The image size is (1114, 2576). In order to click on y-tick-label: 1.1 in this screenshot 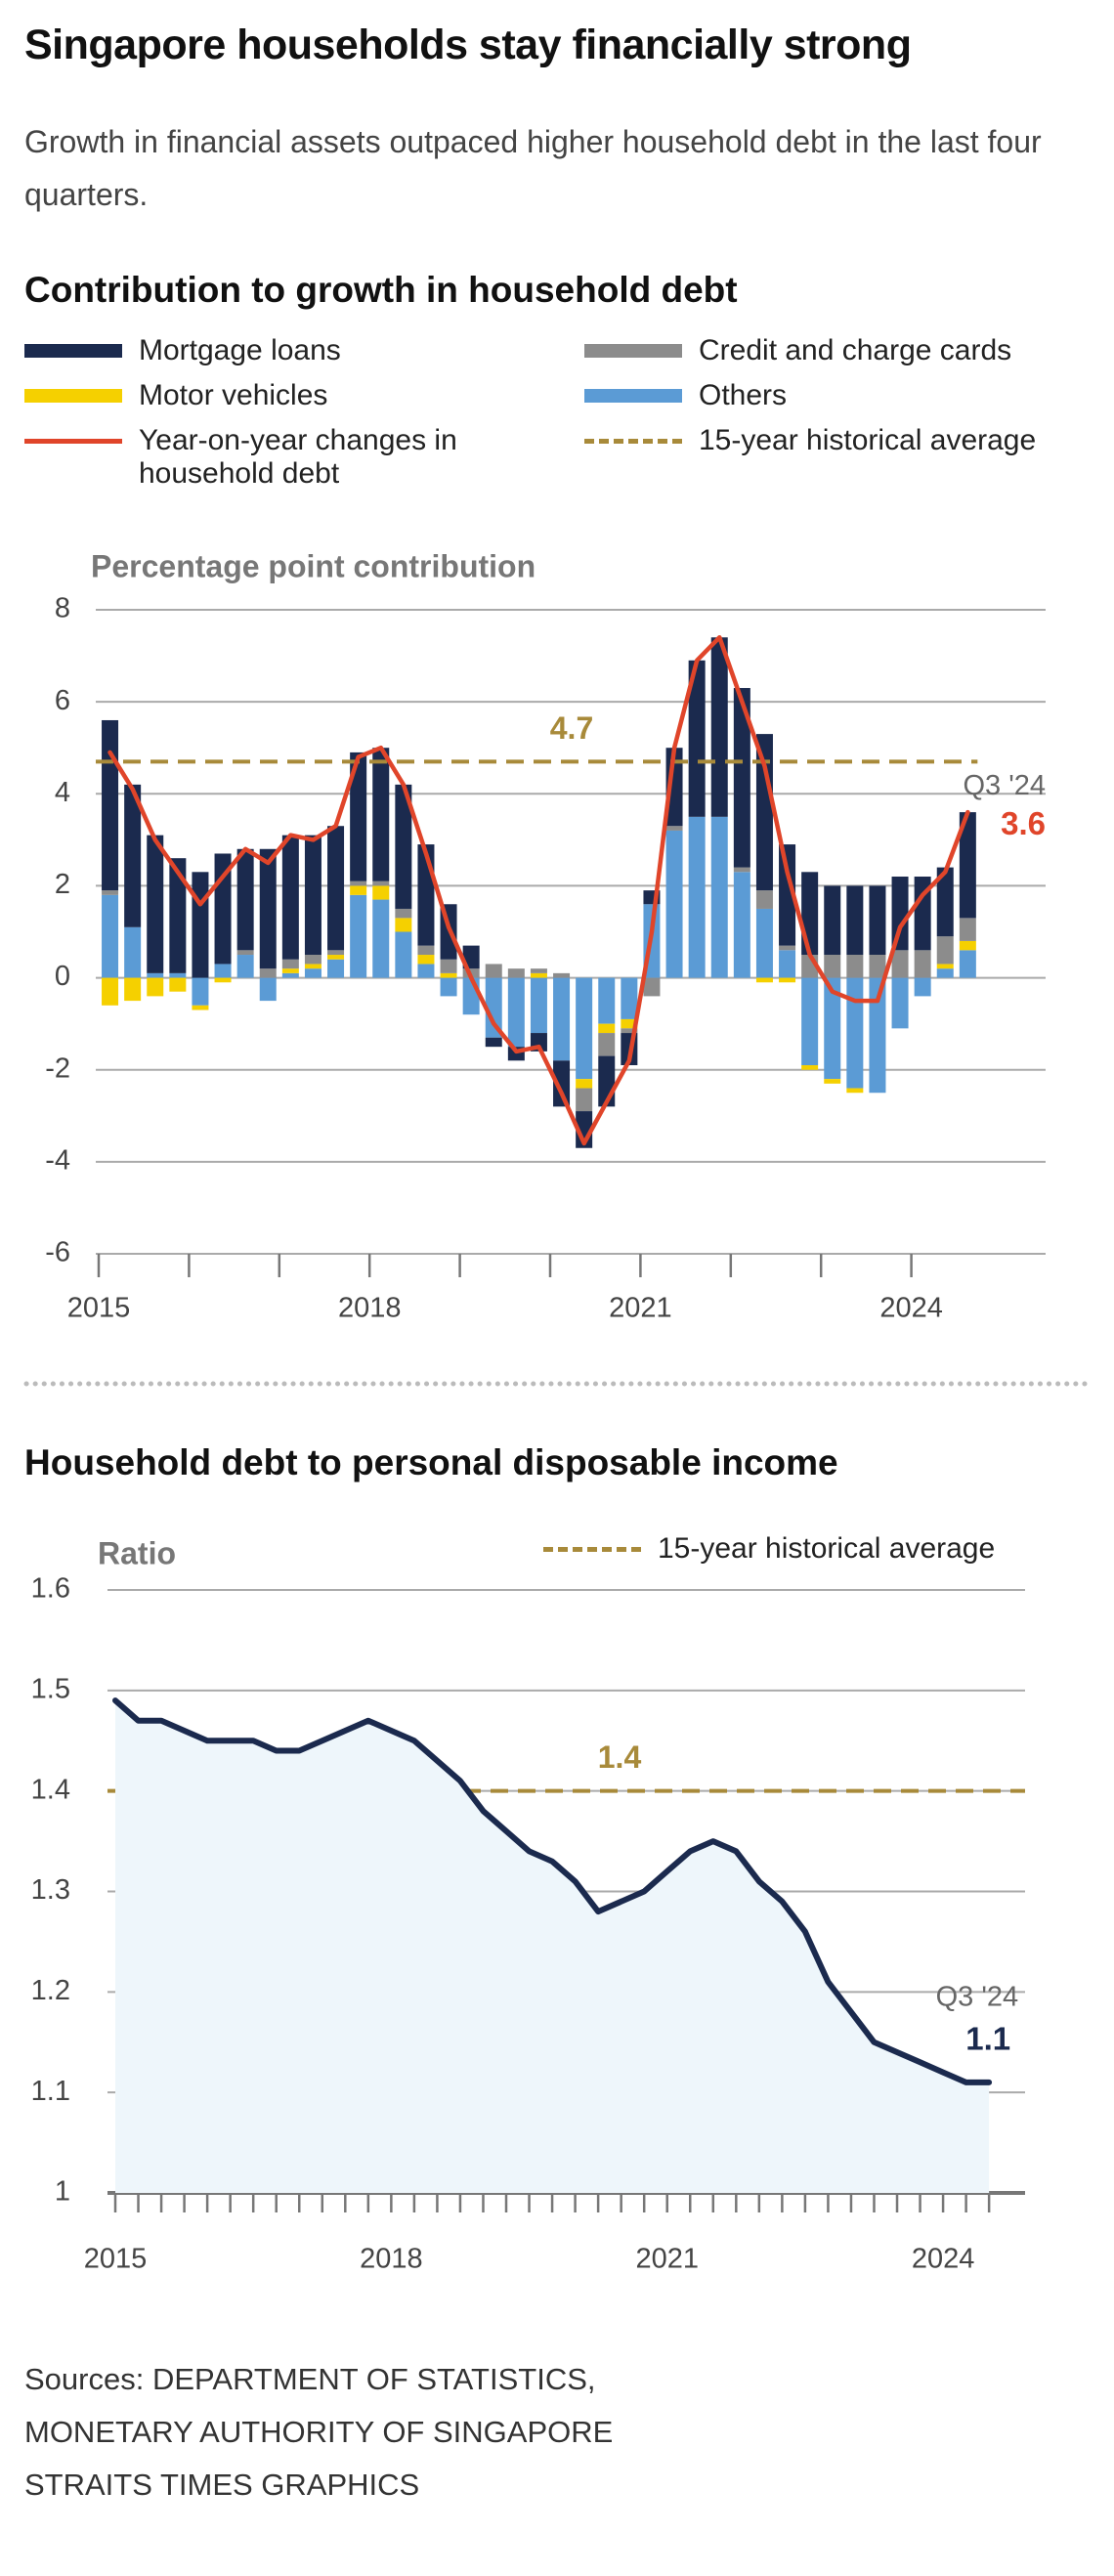, I will do `click(51, 2091)`.